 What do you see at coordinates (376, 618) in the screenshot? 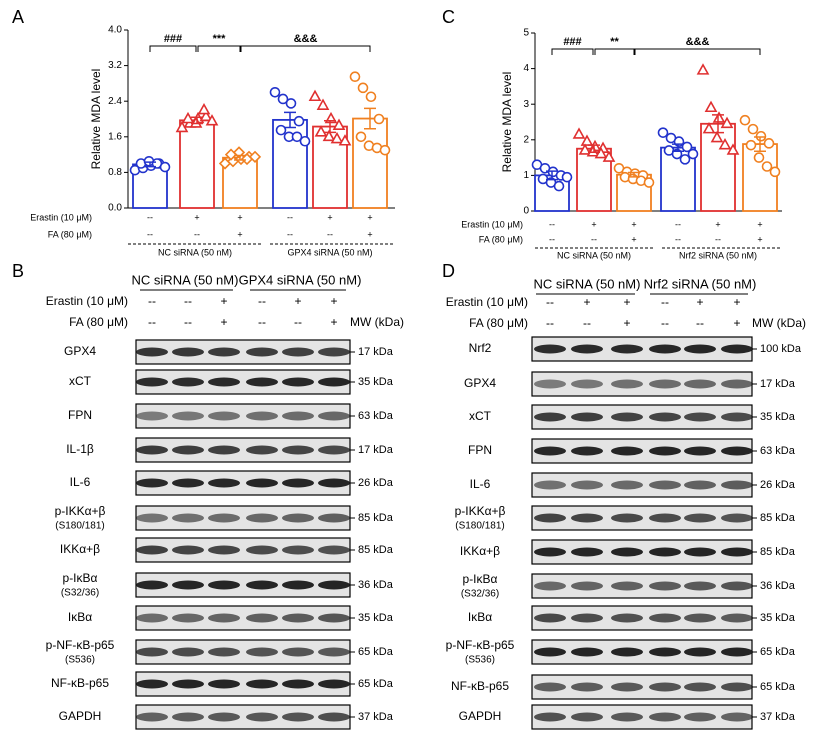
I see `mw-label: 35 kDa` at bounding box center [376, 618].